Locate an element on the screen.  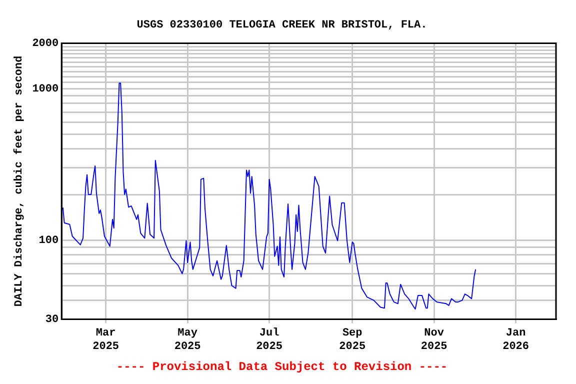
y-tick-label: 30 is located at coordinates (52, 320).